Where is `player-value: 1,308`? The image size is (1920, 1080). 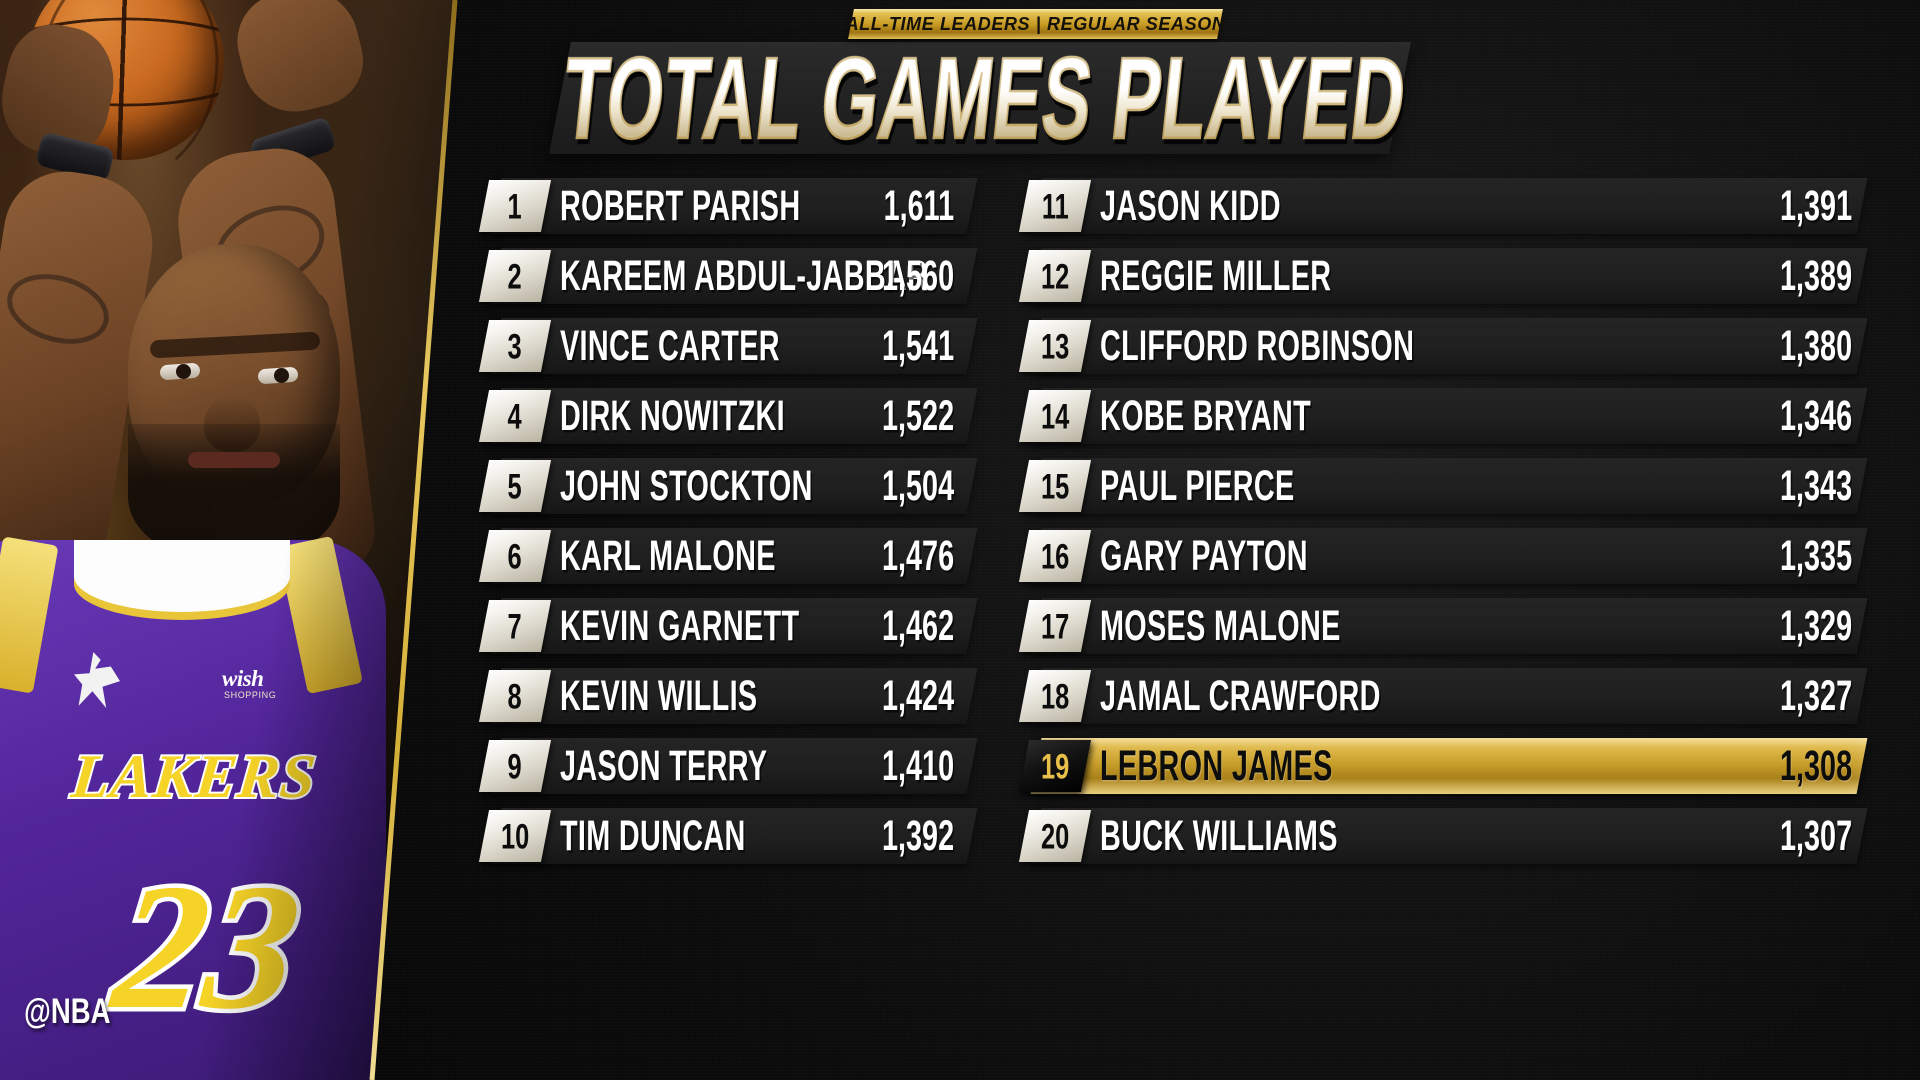 player-value: 1,308 is located at coordinates (1815, 765).